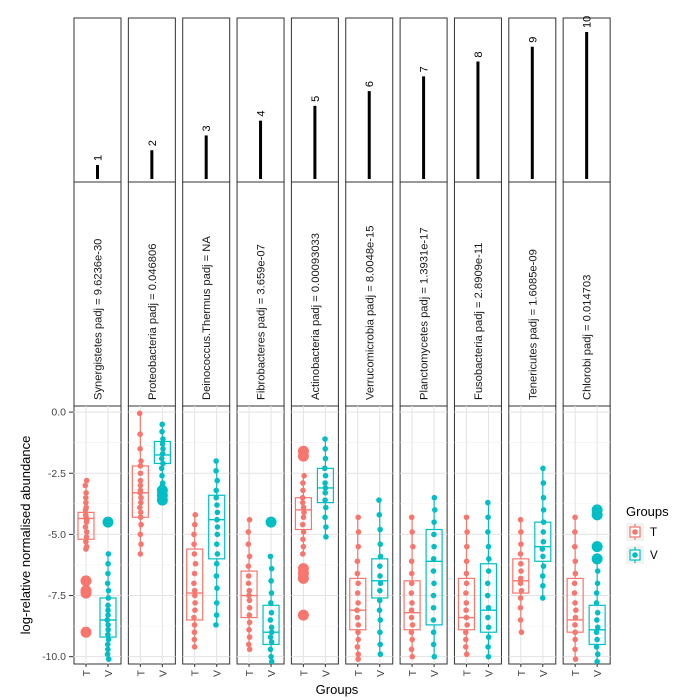 The image size is (700, 700). I want to click on facet-label: Chlorobi padj = 0.014703, so click(588, 337).